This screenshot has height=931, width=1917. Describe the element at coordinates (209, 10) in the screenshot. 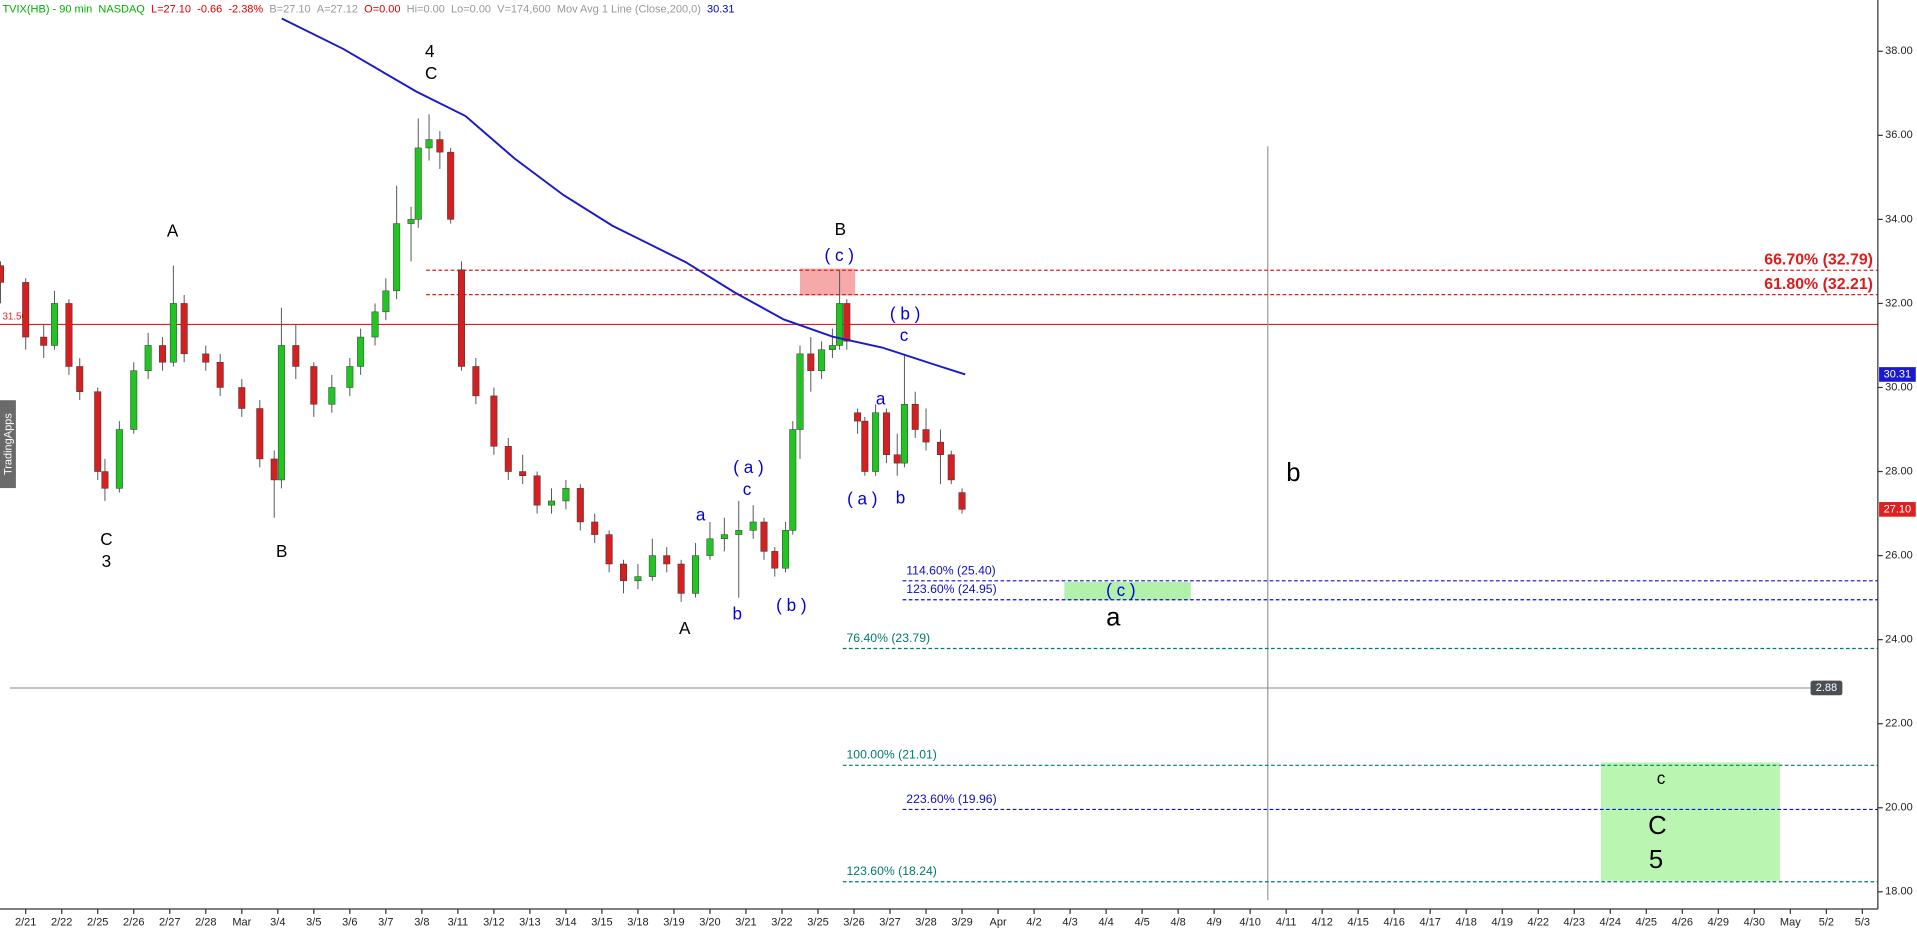

I see `header-item: -0.66` at that location.